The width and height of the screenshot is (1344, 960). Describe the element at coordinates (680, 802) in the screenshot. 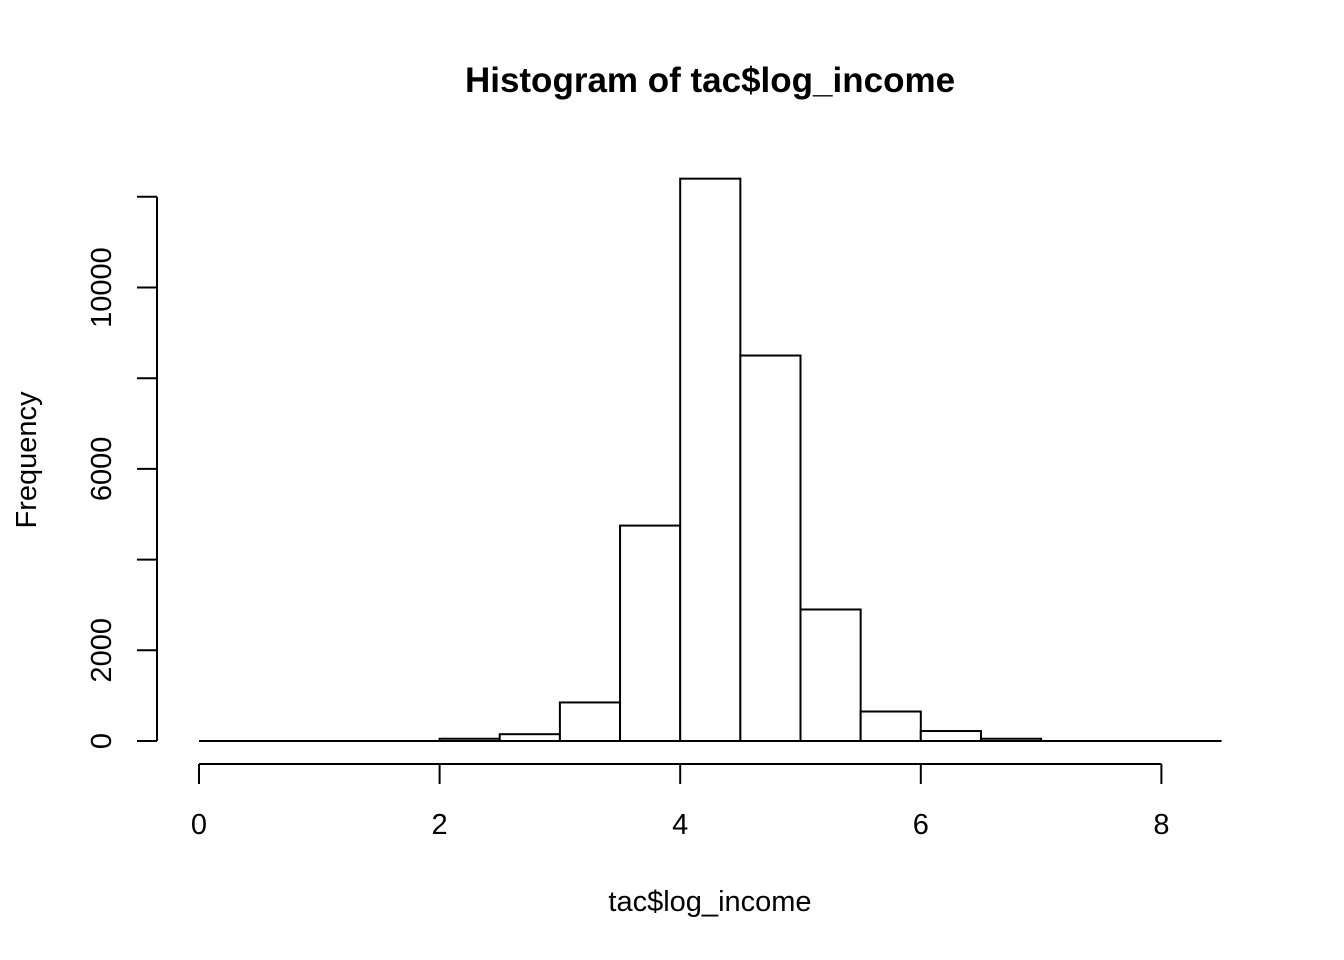

I see `x-axis: 0 2 4 6 8` at that location.